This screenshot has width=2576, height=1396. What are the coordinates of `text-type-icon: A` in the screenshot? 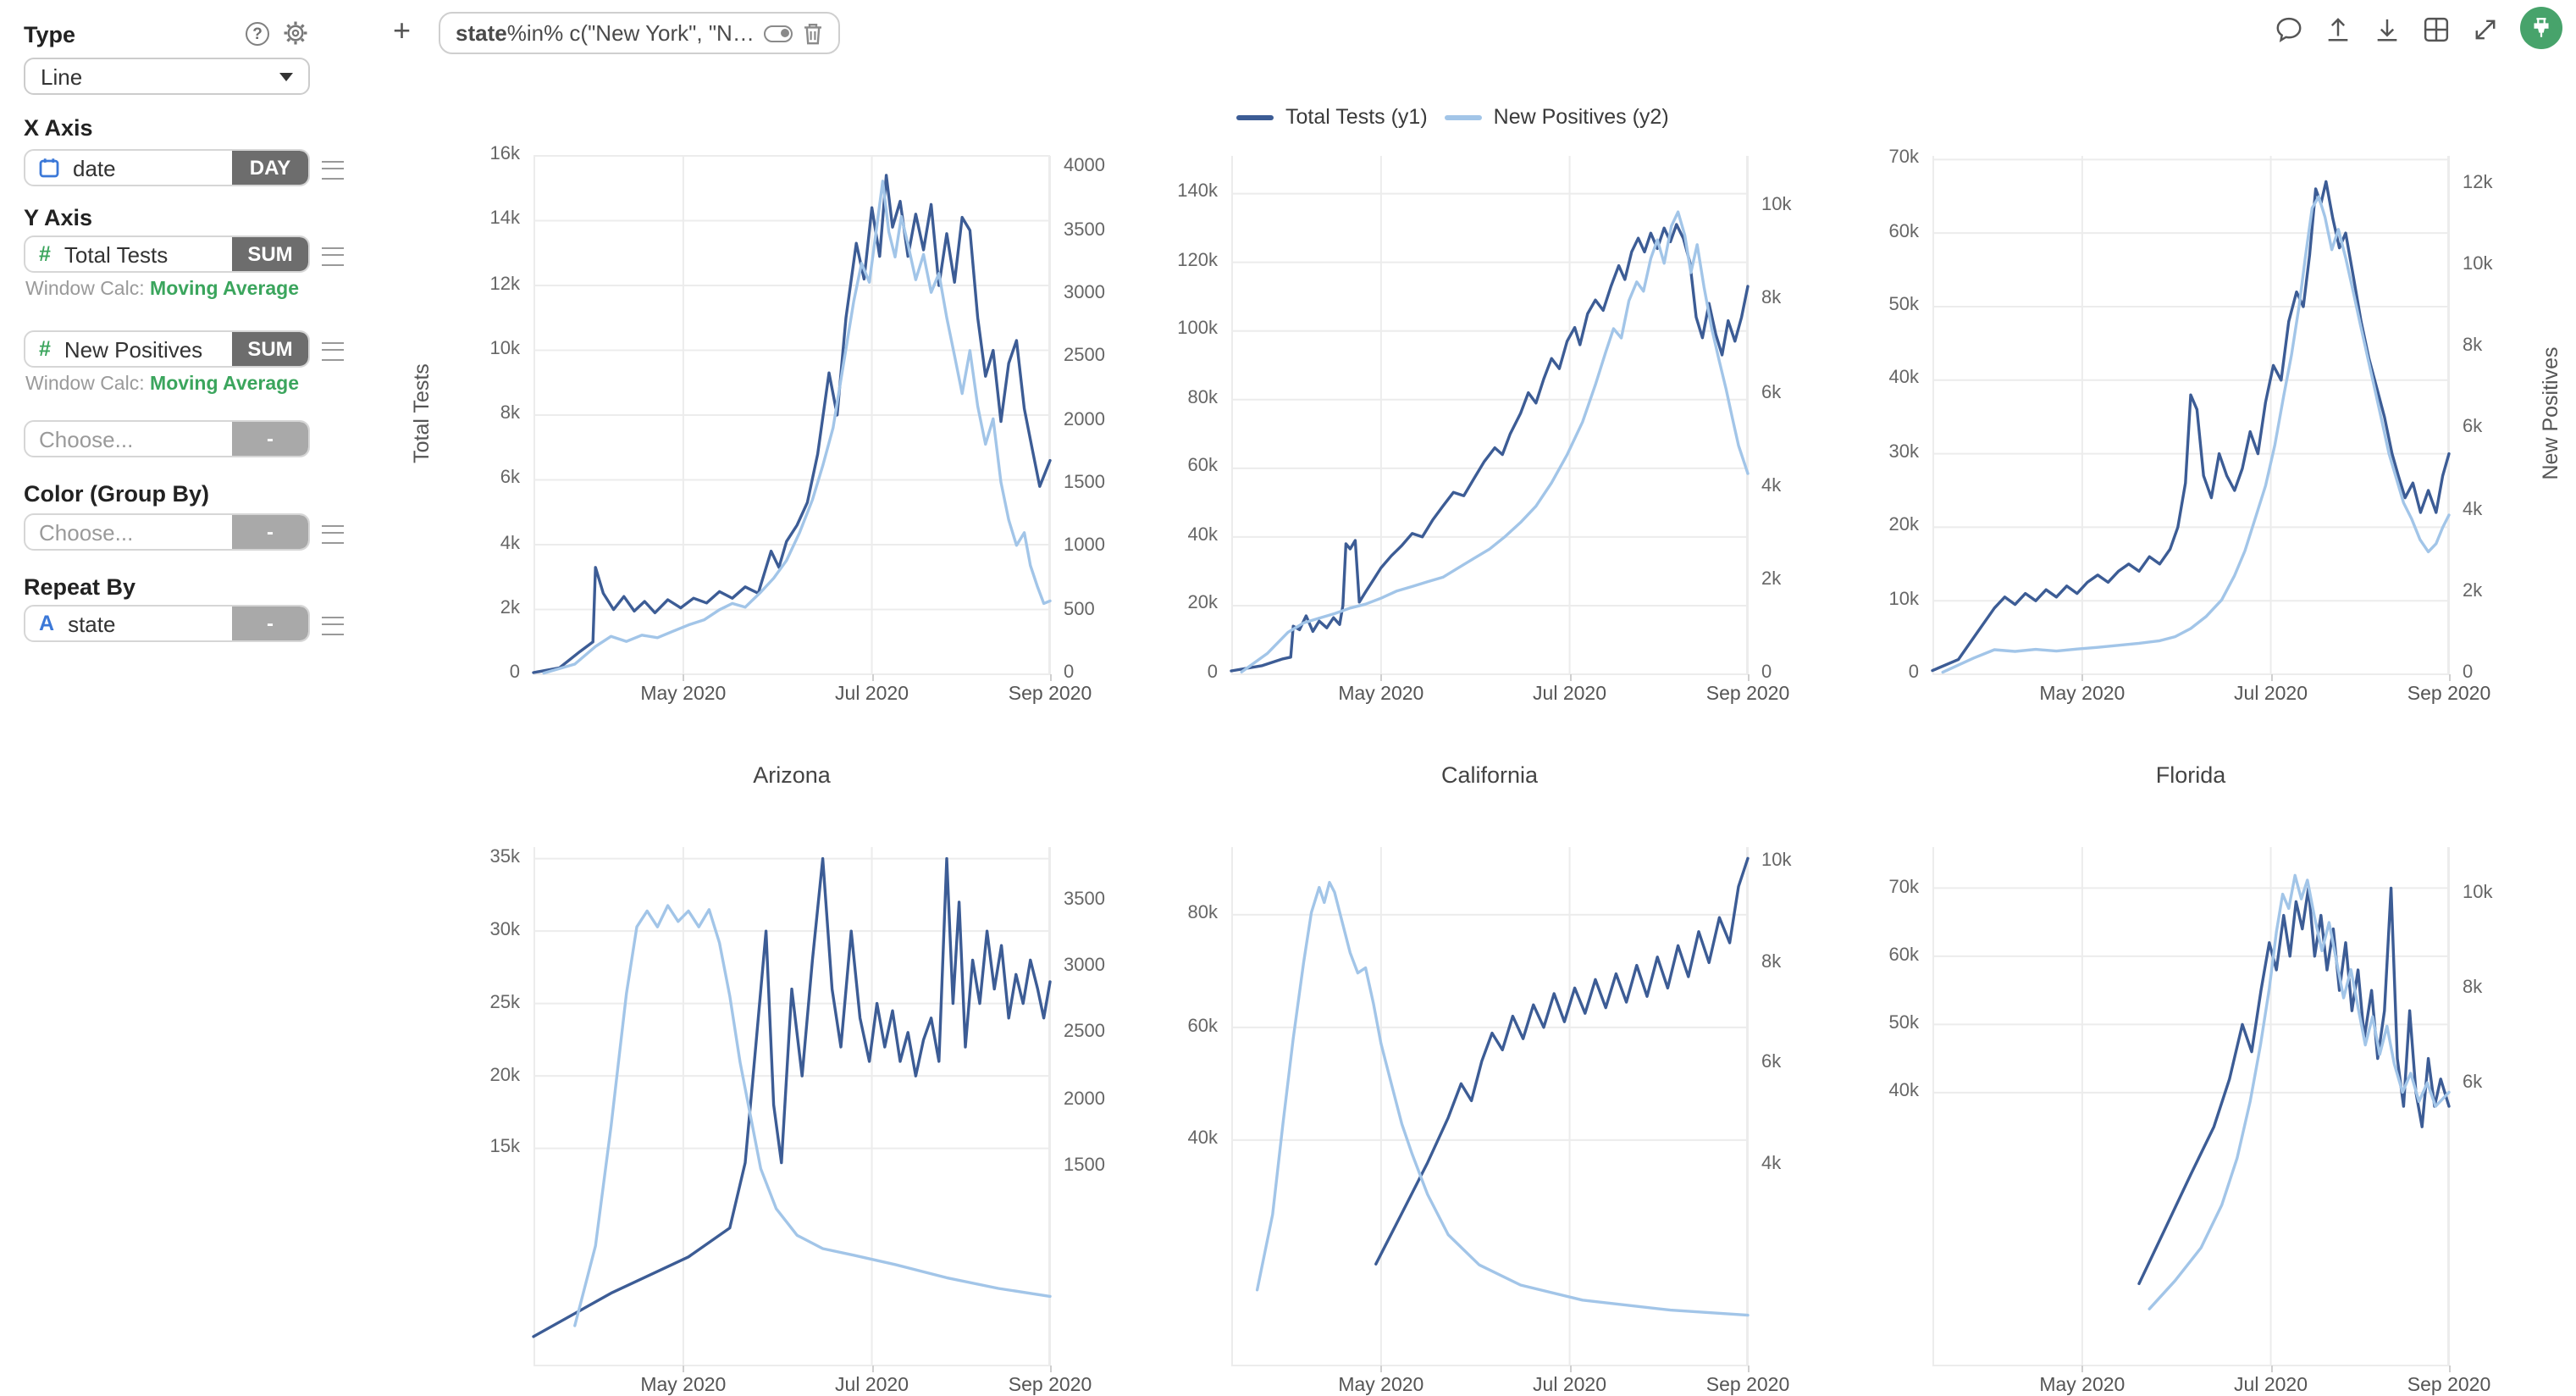 It's located at (47, 623).